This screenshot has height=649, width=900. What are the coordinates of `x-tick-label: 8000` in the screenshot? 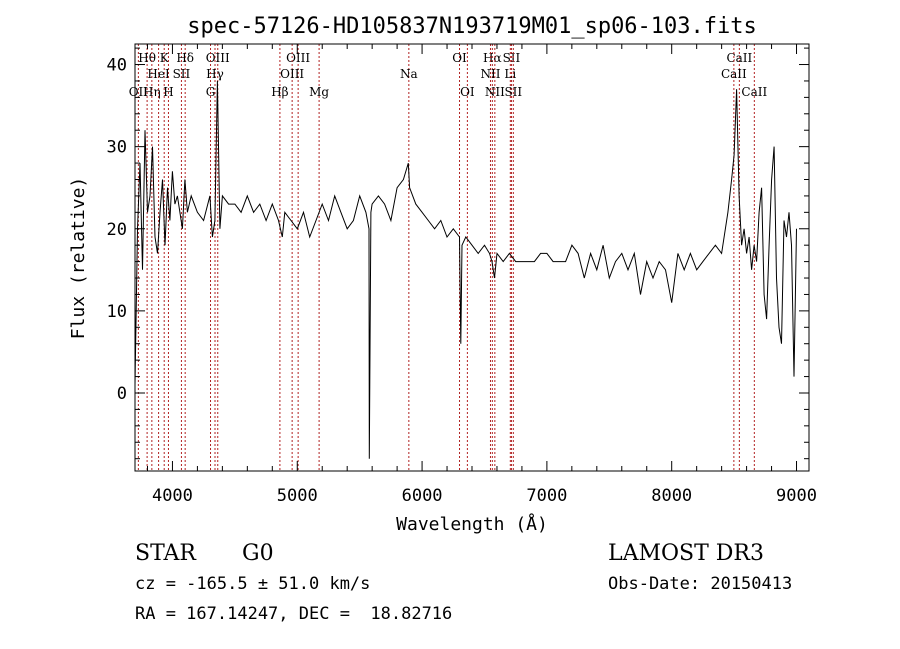 It's located at (671, 496).